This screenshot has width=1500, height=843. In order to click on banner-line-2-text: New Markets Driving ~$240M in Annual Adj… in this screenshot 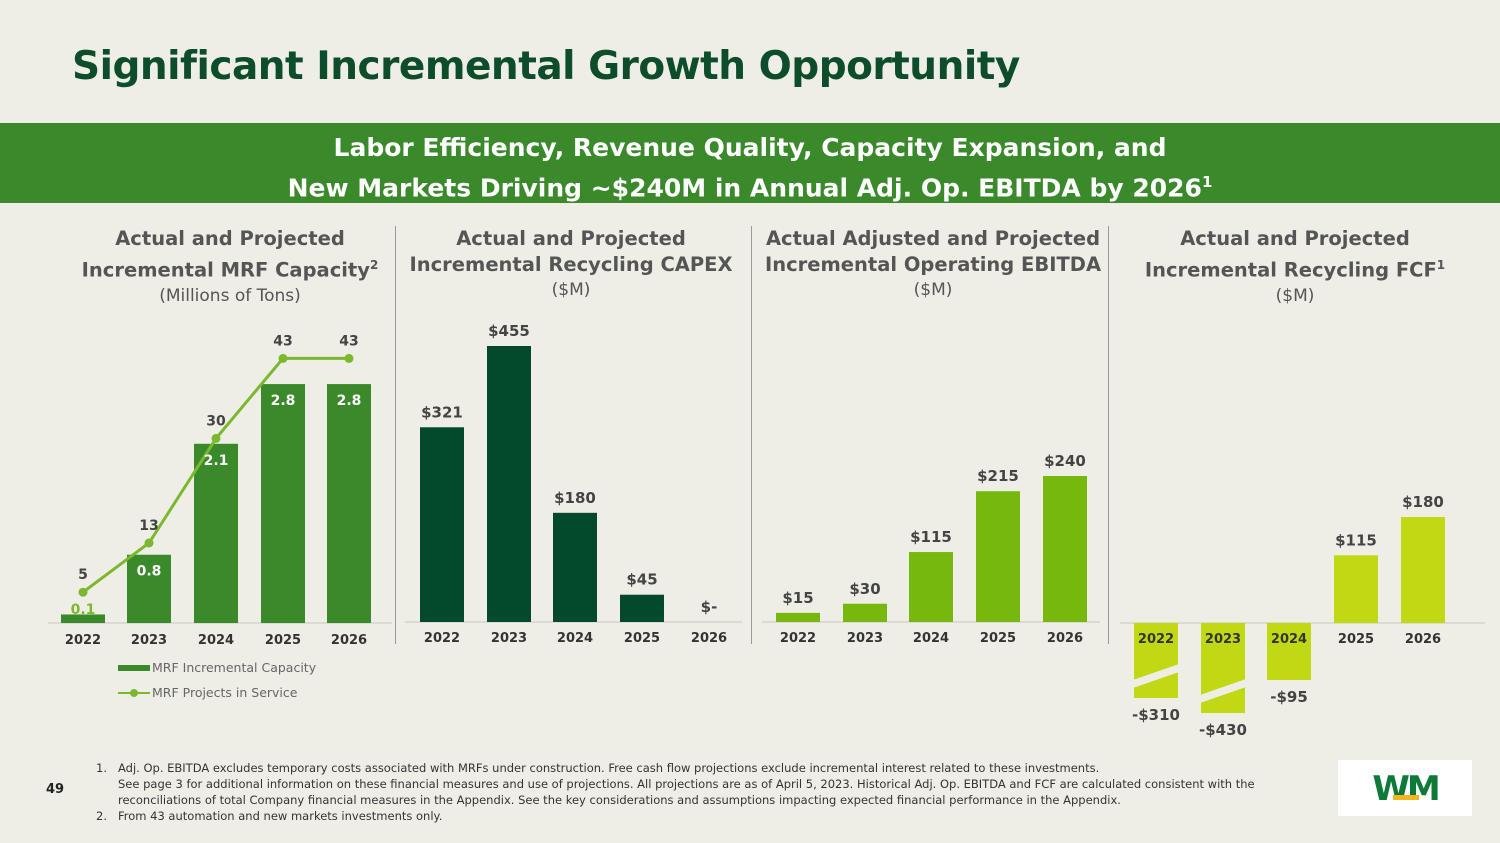, I will do `click(744, 188)`.